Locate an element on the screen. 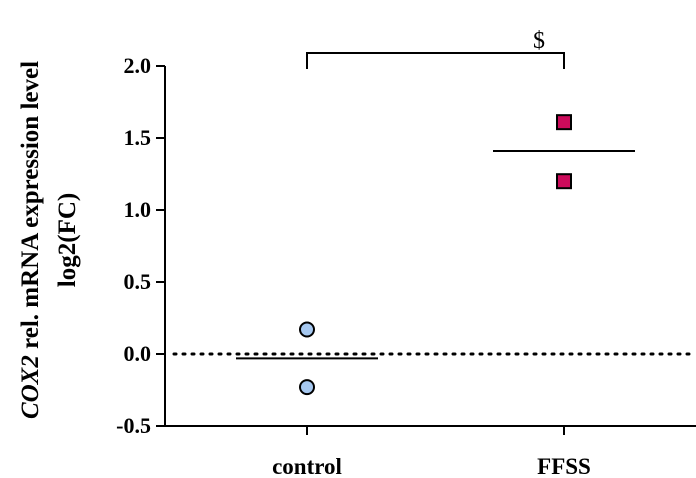 Image resolution: width=696 pixels, height=478 pixels. x-axis-ticks: control FFSS is located at coordinates (431, 452).